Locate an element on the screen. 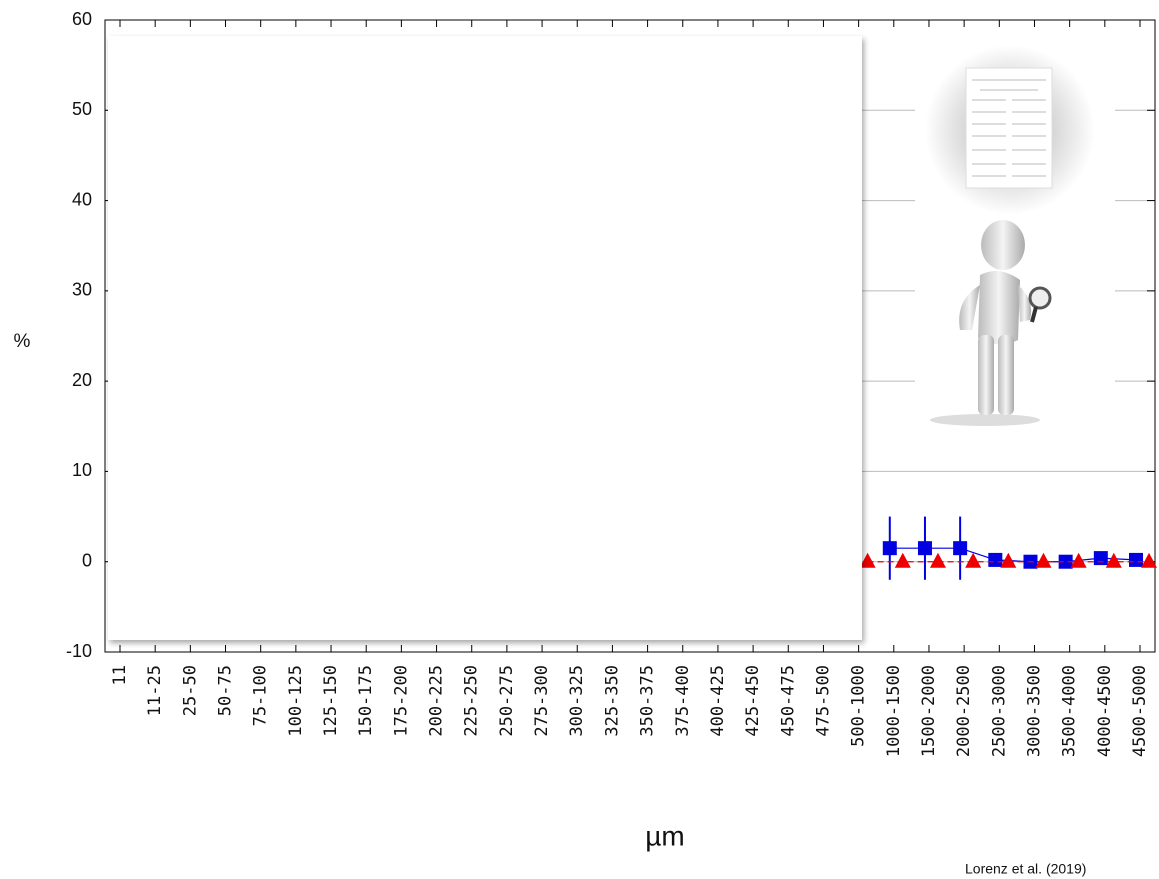 This screenshot has height=879, width=1159. figure-shadow is located at coordinates (985, 420).